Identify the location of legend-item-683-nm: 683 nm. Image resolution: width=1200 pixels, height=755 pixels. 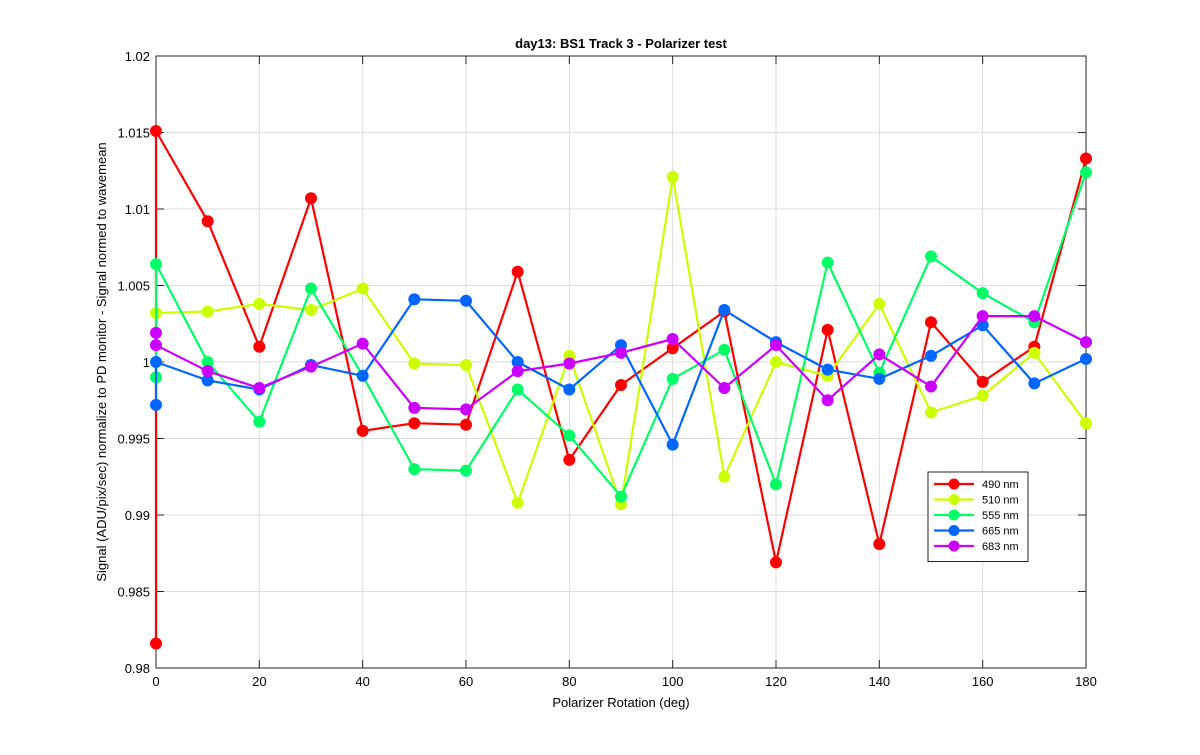
(976, 546).